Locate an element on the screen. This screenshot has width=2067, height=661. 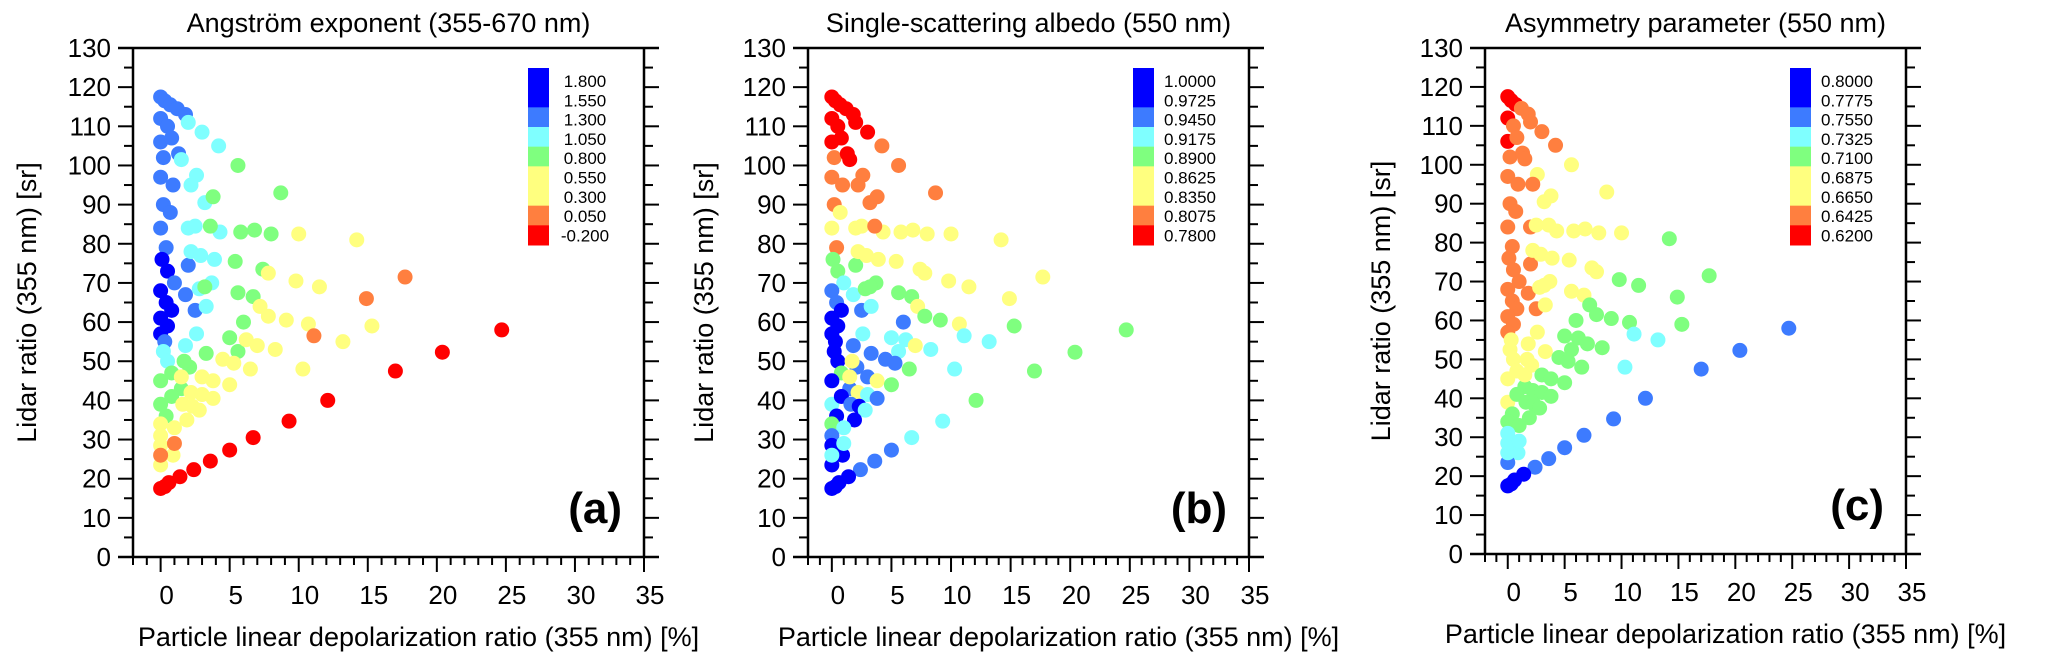
y-tick-label: 20 is located at coordinates (1448, 476).